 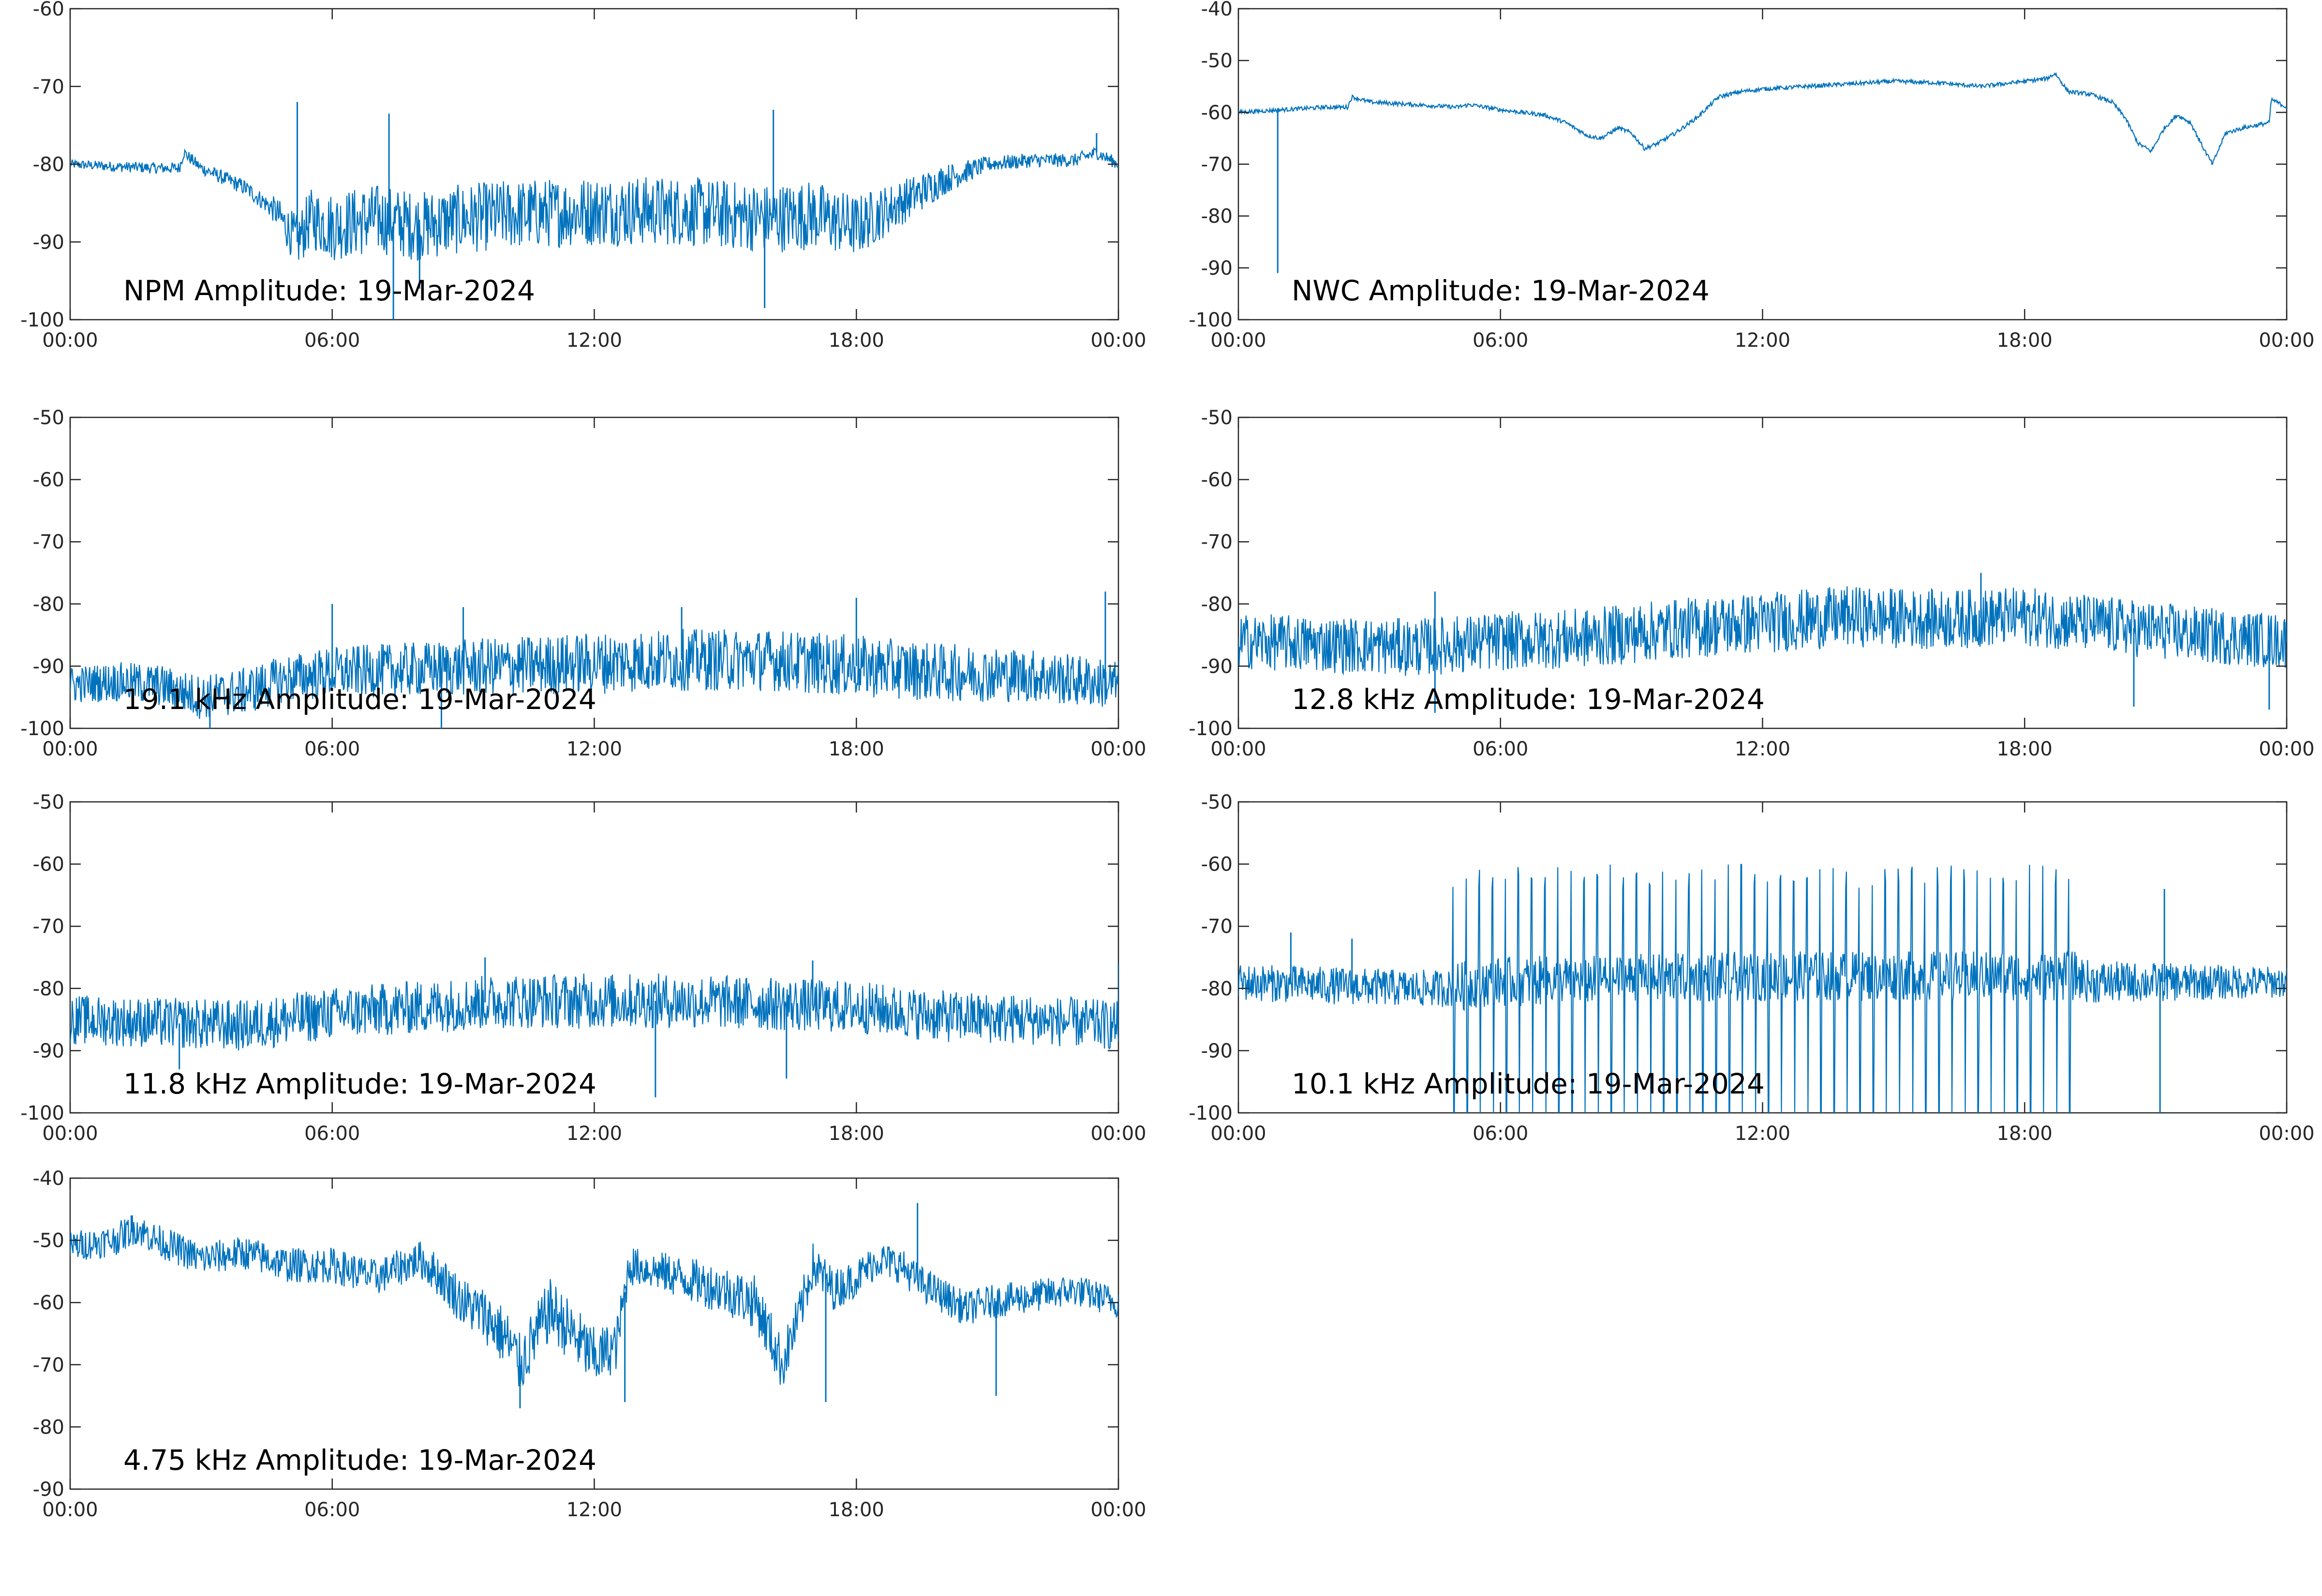 I want to click on chart-title: 10.1 kHz Amplitude: 19-Mar-2024, so click(x=1528, y=1083).